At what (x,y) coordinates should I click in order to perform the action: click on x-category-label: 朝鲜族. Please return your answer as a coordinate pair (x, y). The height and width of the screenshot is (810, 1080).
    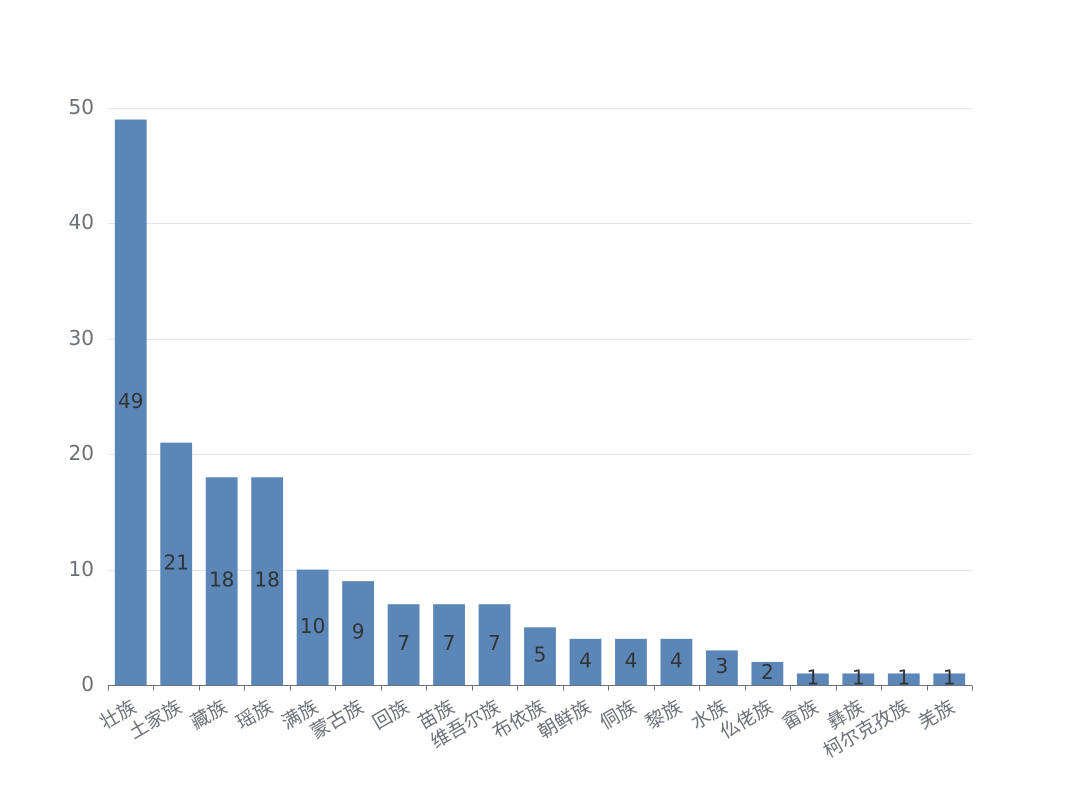
    Looking at the image, I should click on (564, 720).